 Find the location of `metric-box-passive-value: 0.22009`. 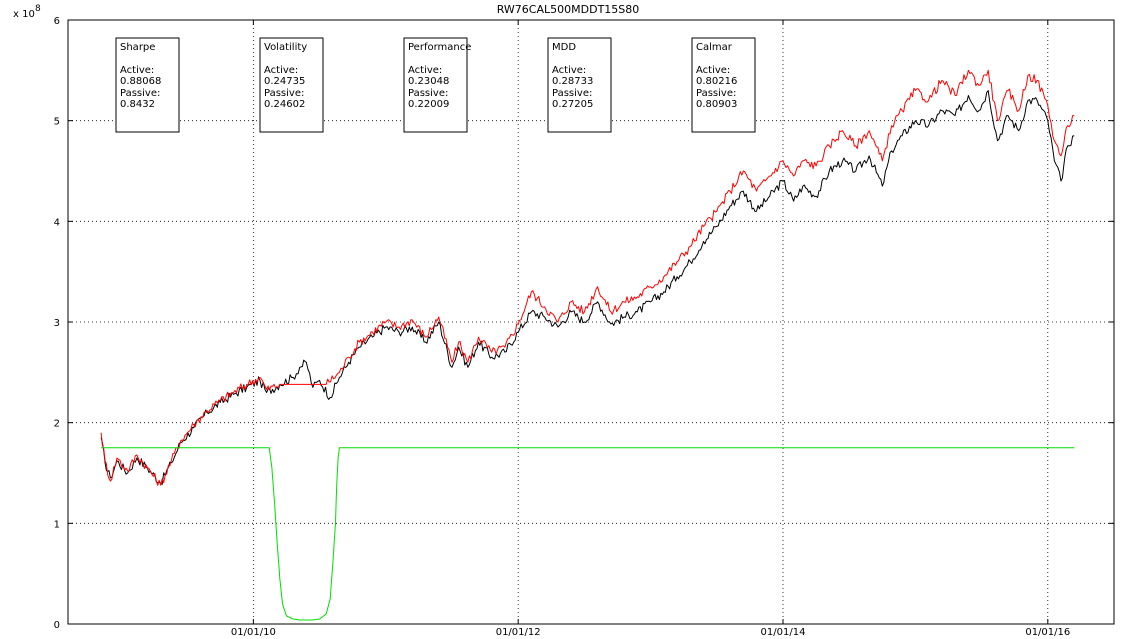

metric-box-passive-value: 0.22009 is located at coordinates (428, 104).